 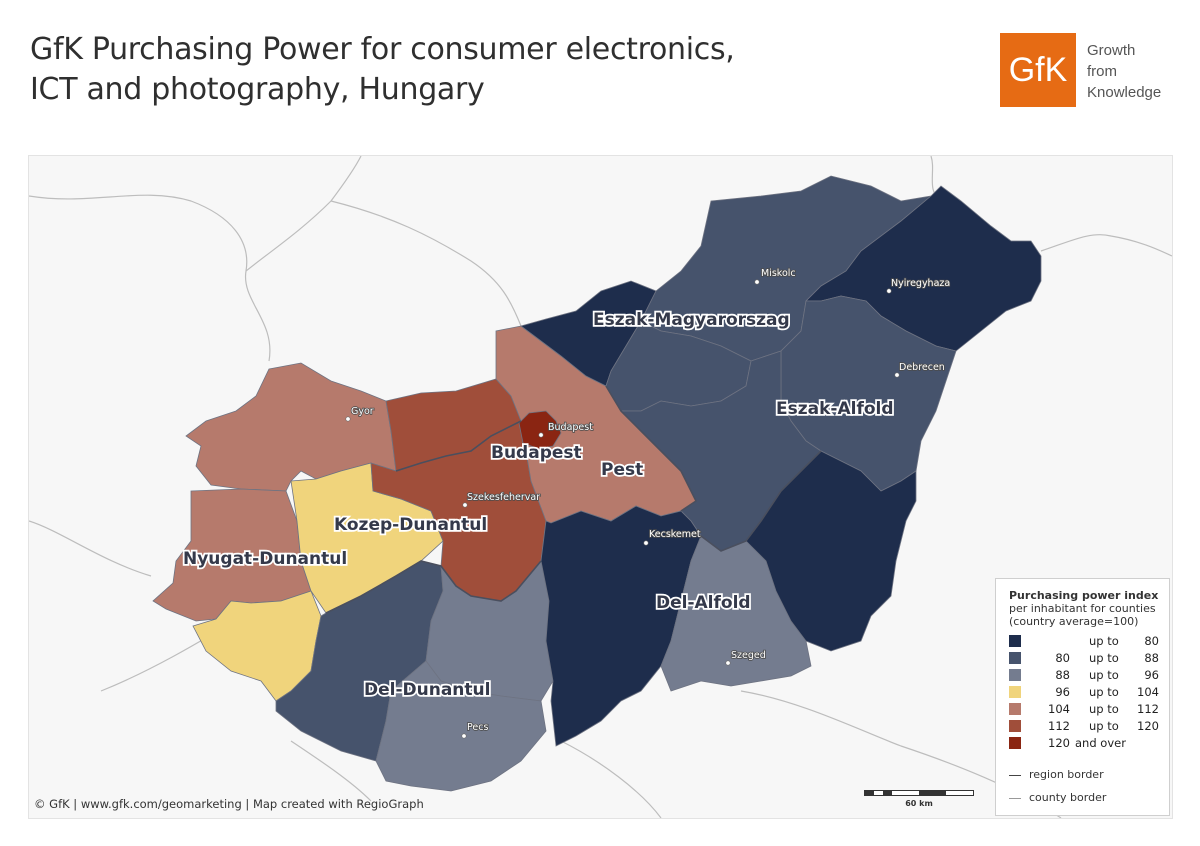 I want to click on gfk-logo: GfK, so click(x=1038, y=70).